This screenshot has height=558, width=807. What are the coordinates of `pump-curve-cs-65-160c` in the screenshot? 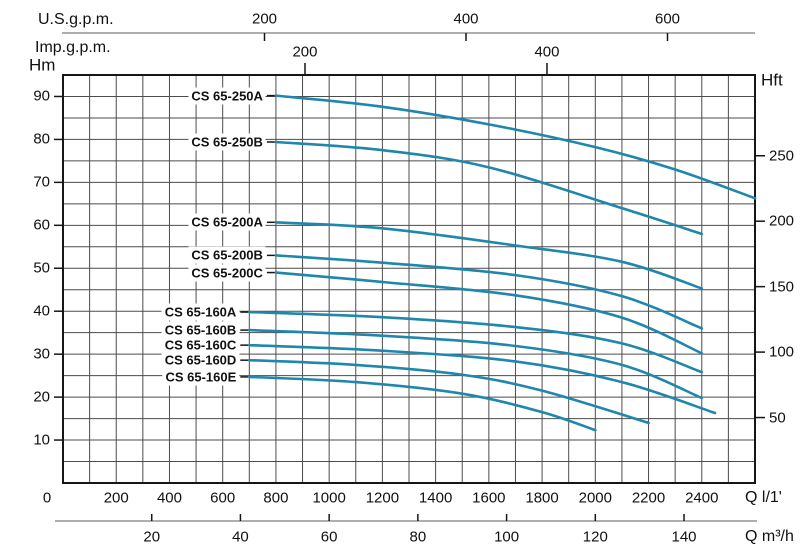 It's located at (482, 379).